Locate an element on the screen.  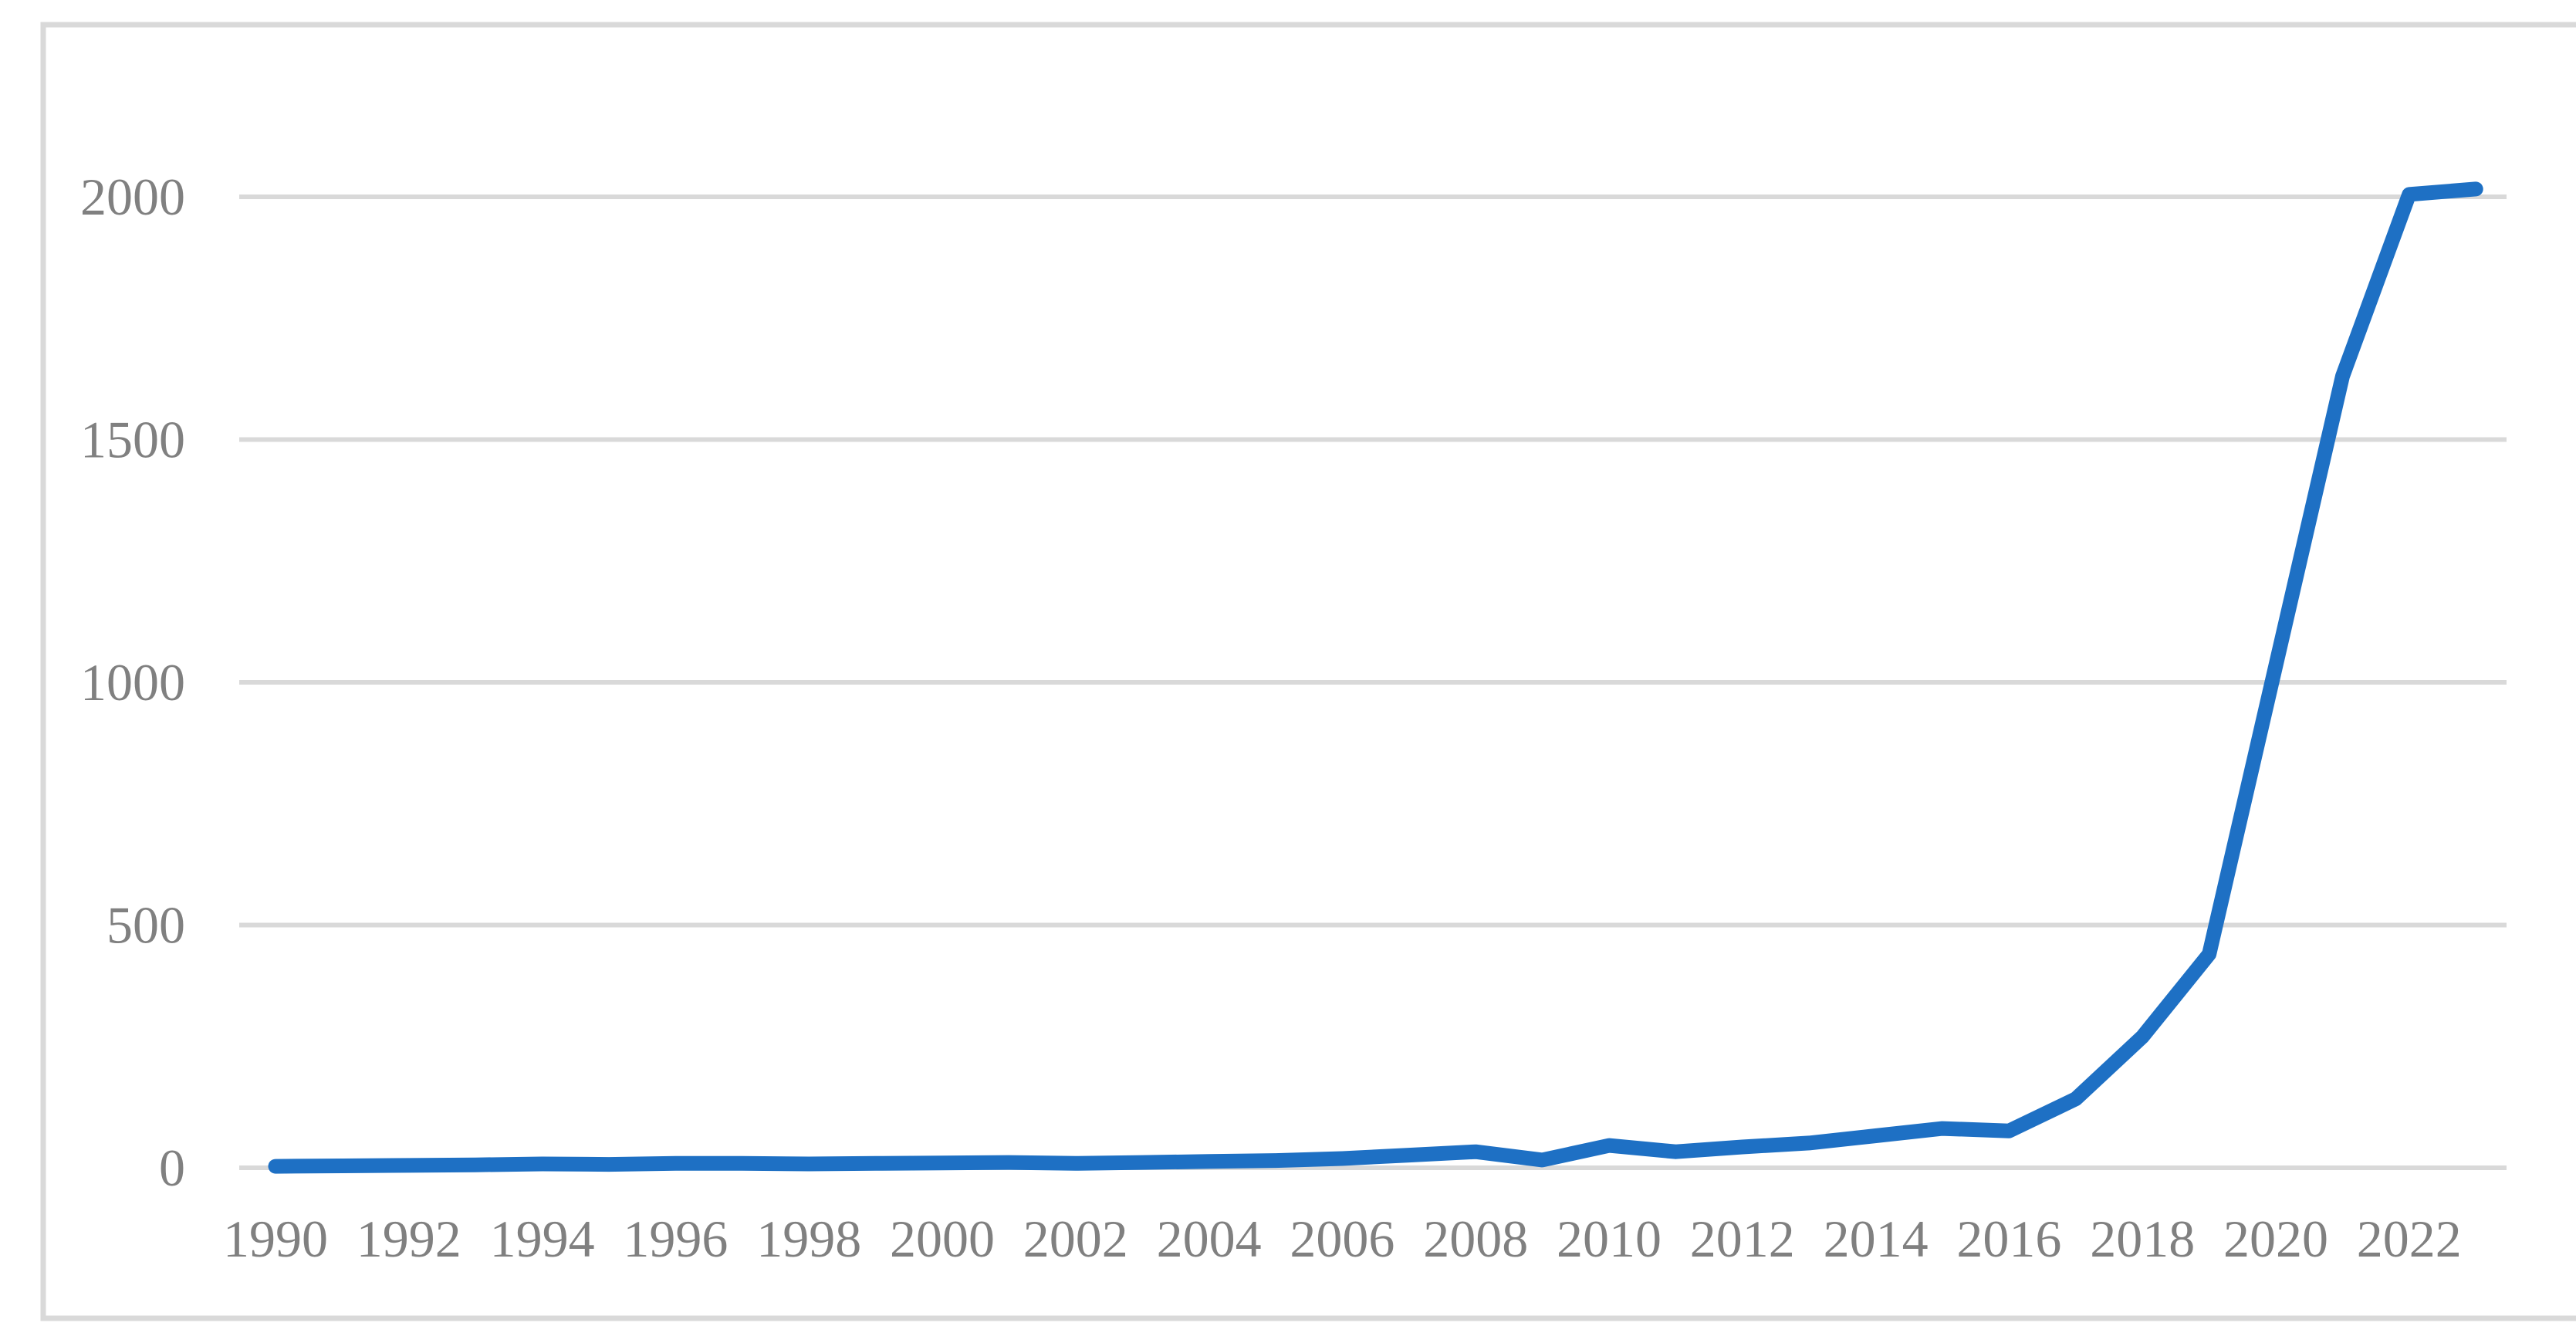
y-tick-label: 0 is located at coordinates (172, 1167).